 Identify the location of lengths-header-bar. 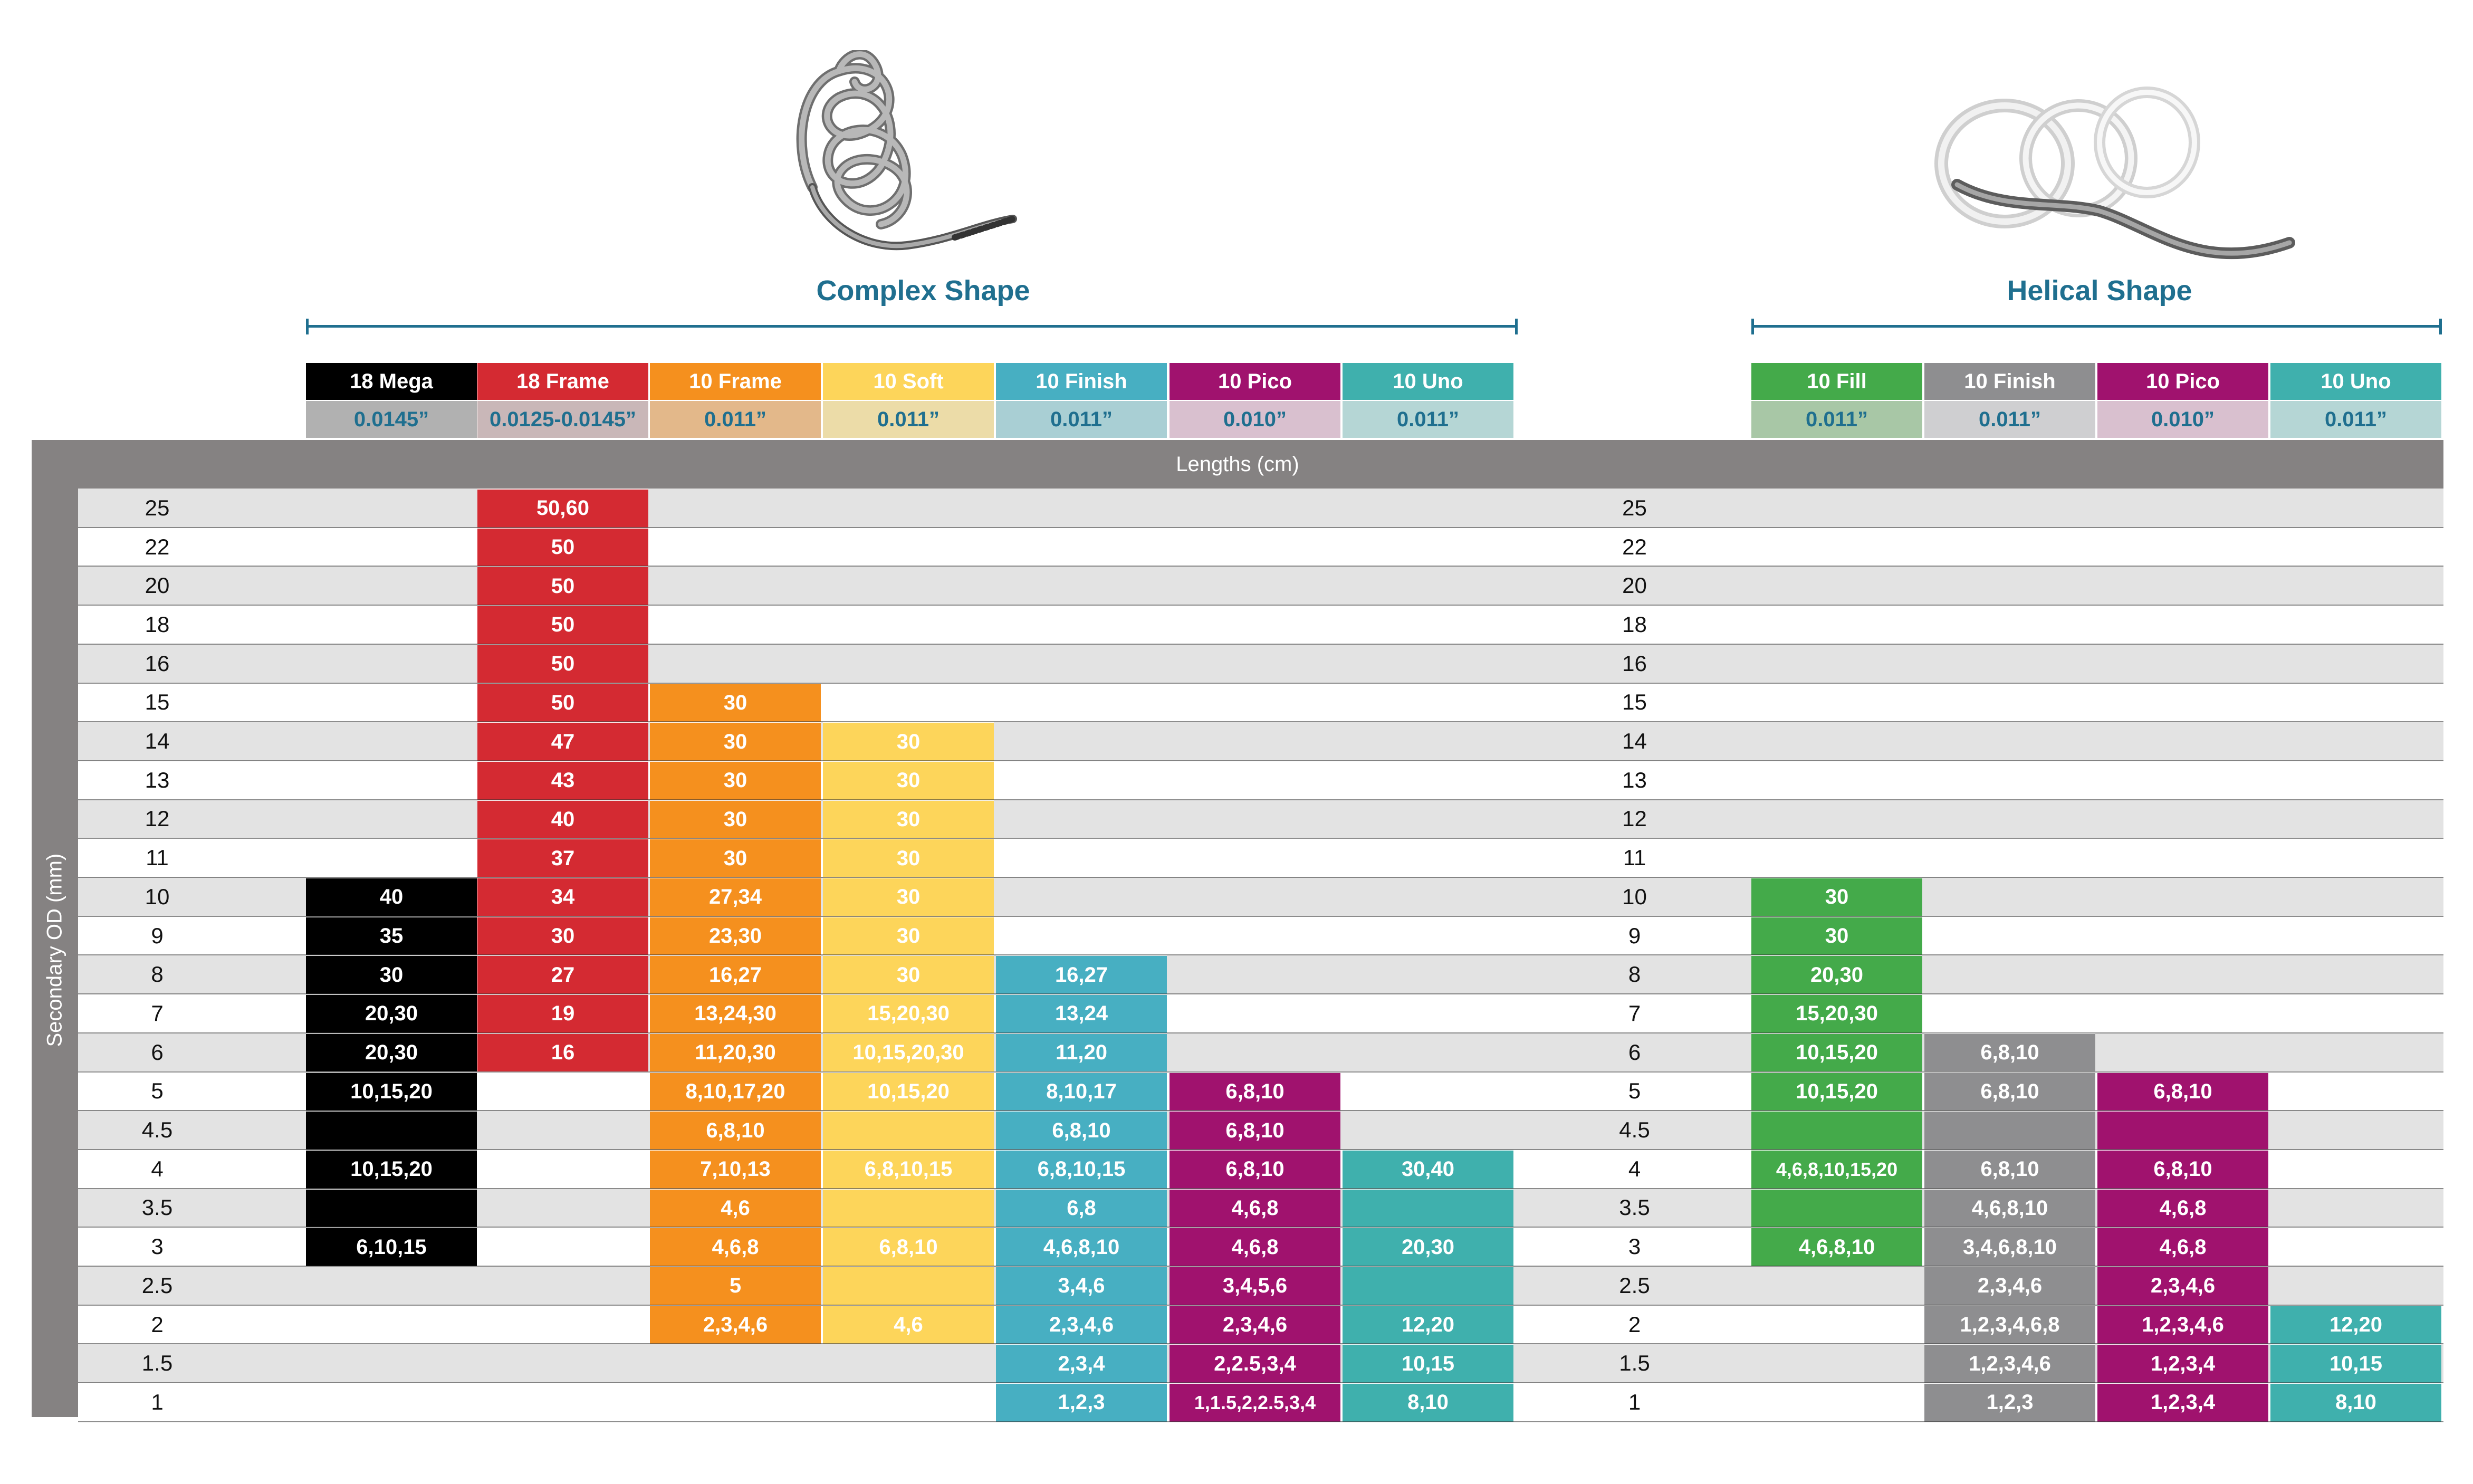
(1237, 464).